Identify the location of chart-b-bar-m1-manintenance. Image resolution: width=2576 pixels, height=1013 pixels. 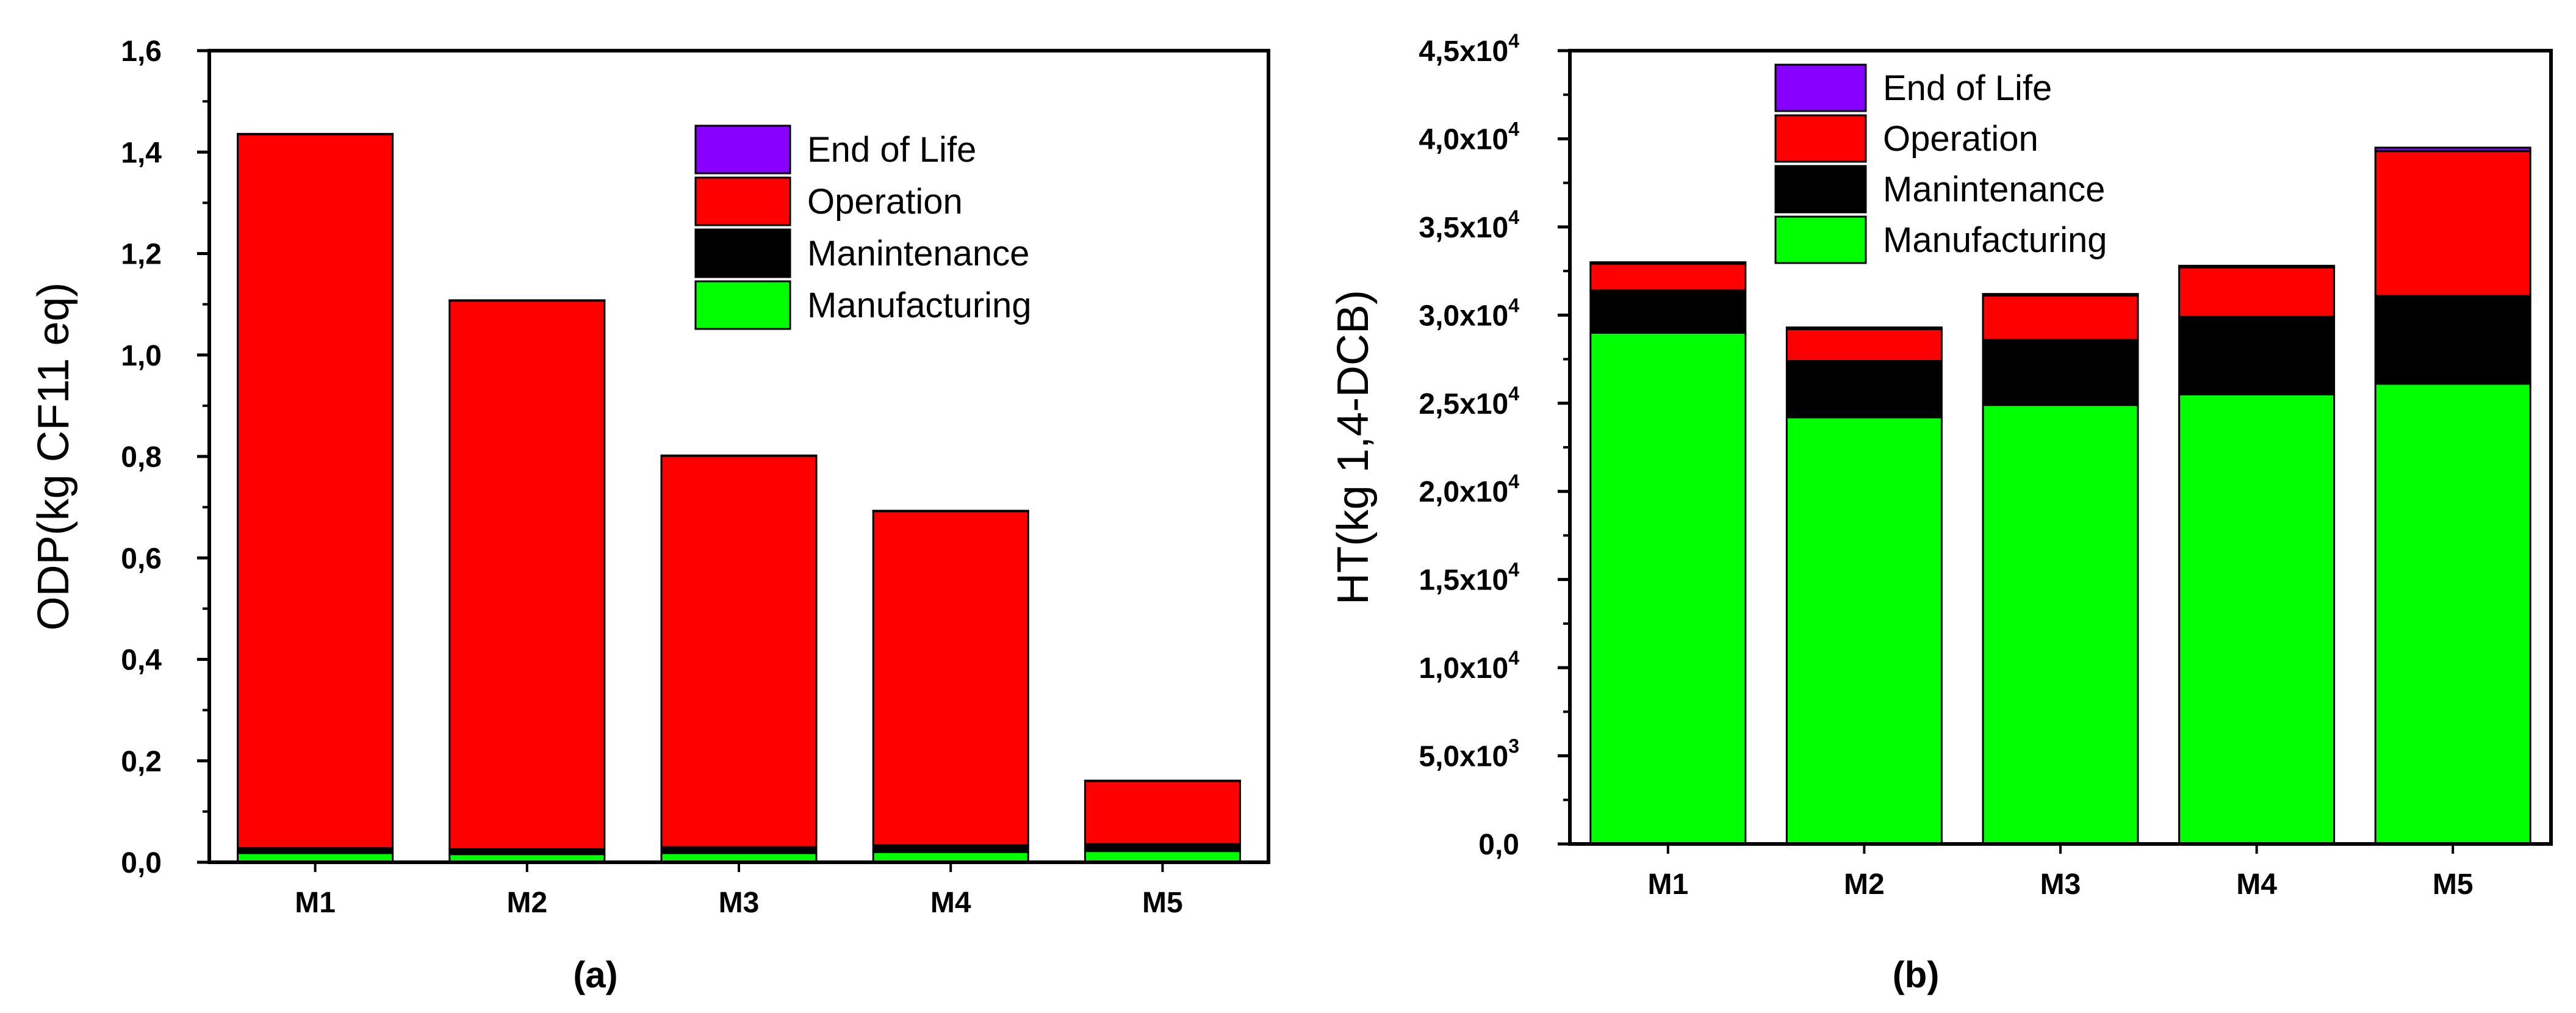
(1668, 311).